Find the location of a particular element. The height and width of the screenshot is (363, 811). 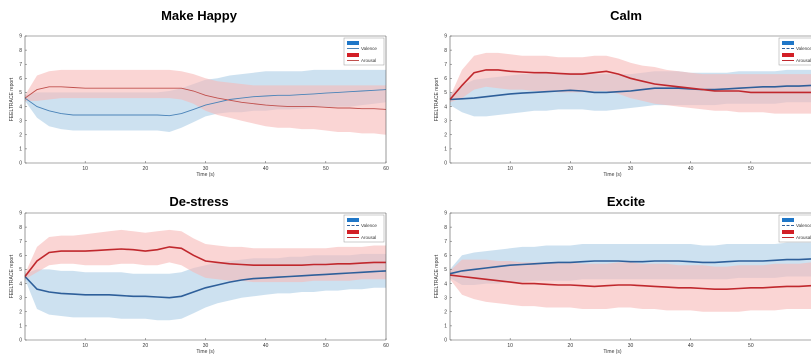

chart-title: De-stress is located at coordinates (198, 201).